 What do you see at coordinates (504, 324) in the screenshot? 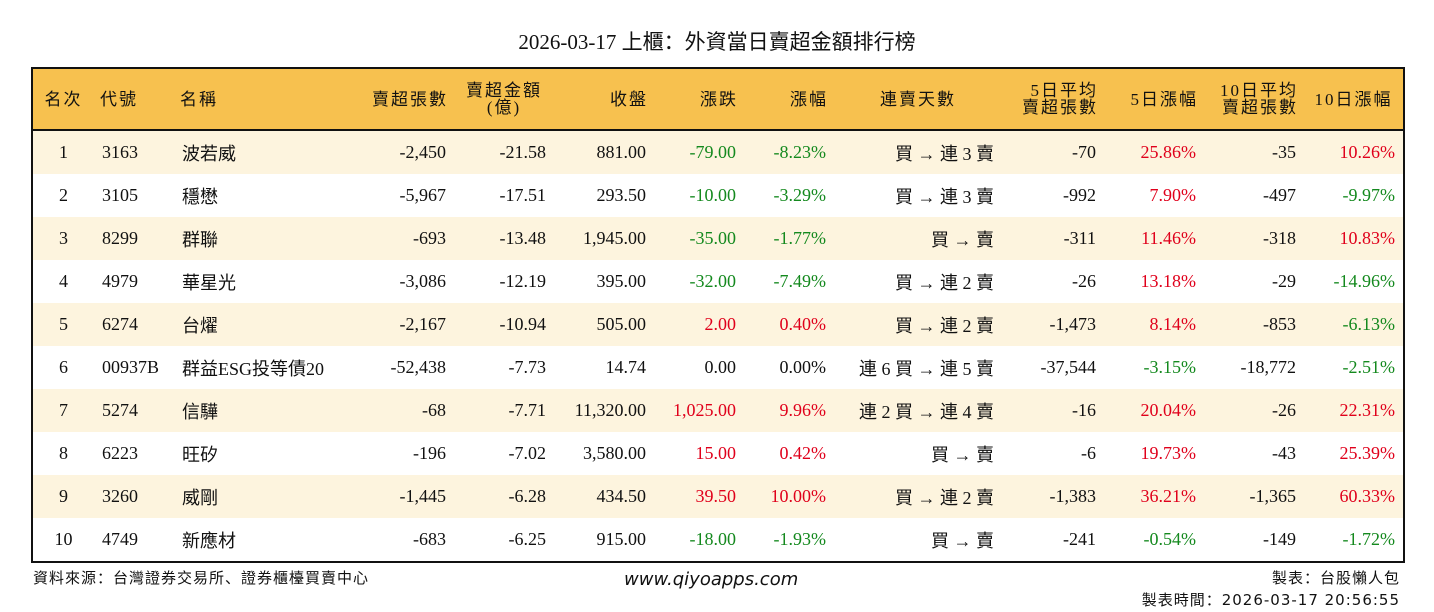
I see `cell-sell-amount: -10.94` at bounding box center [504, 324].